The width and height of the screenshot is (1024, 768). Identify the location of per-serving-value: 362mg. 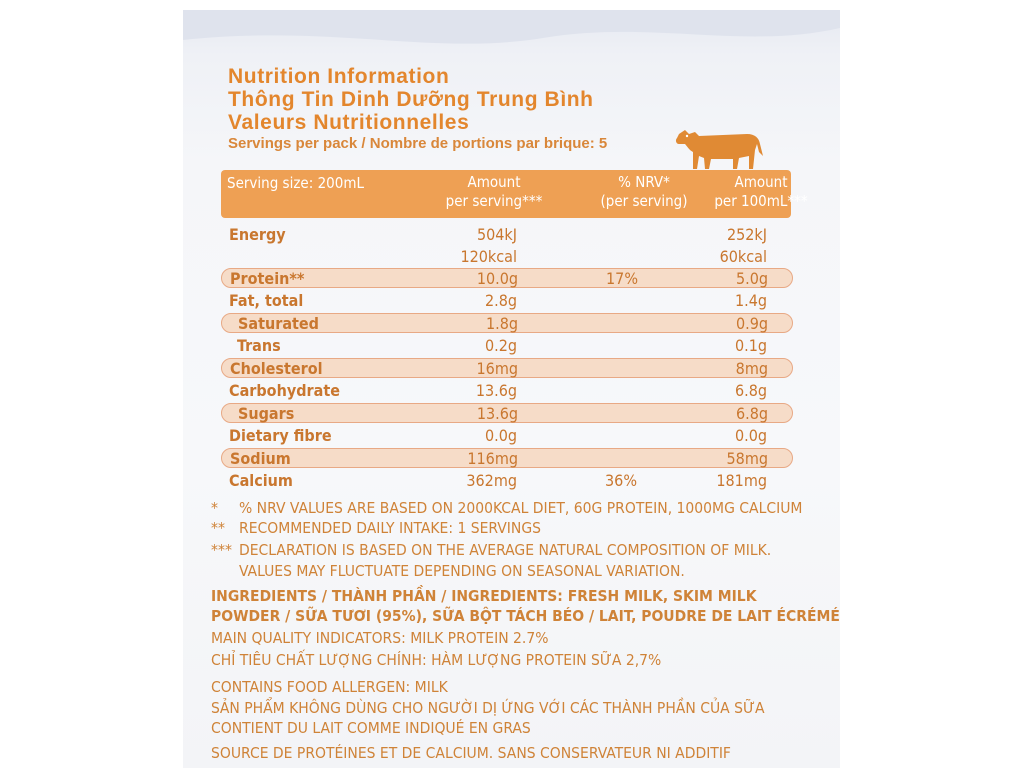
(491, 480).